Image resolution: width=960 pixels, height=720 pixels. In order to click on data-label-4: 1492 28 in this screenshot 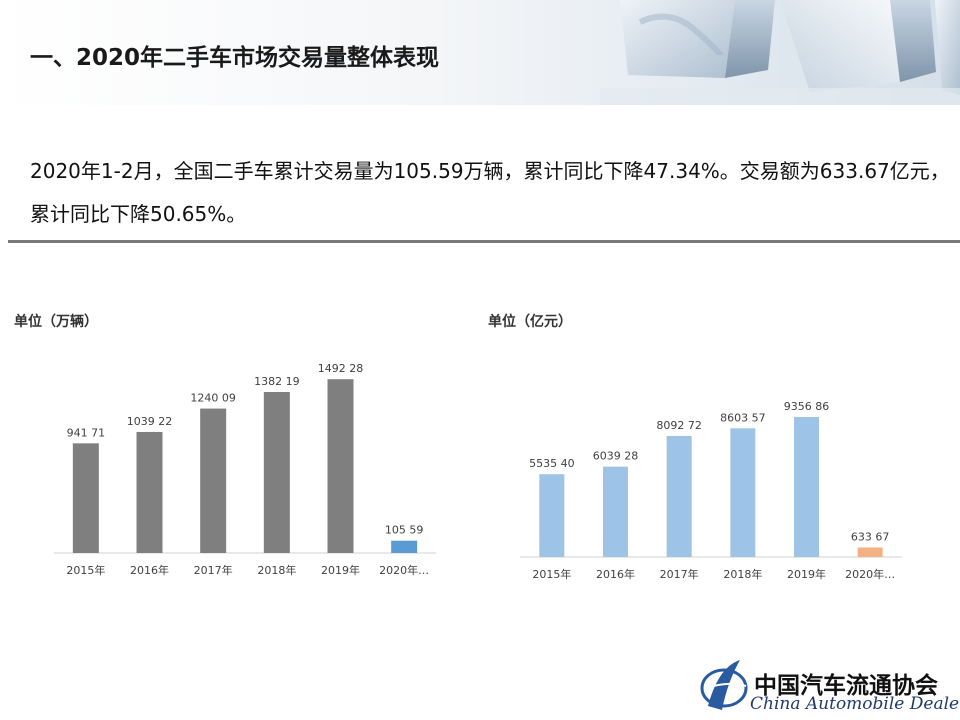, I will do `click(341, 368)`.